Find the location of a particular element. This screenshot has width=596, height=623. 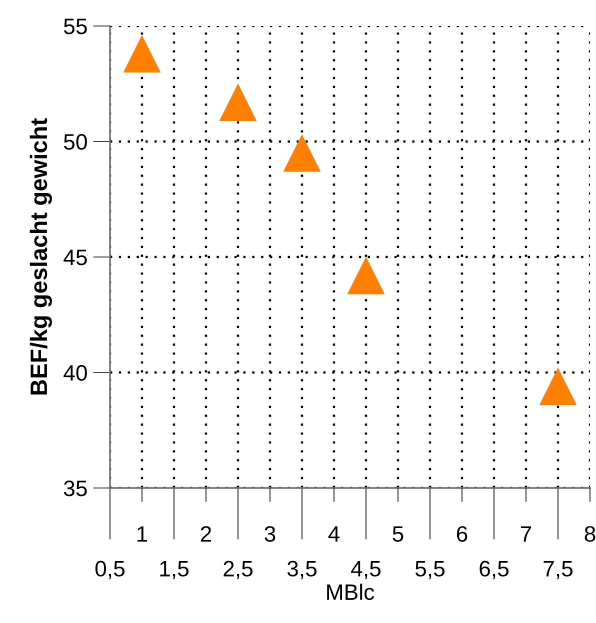

x-tick-label: 4,5 is located at coordinates (366, 570).